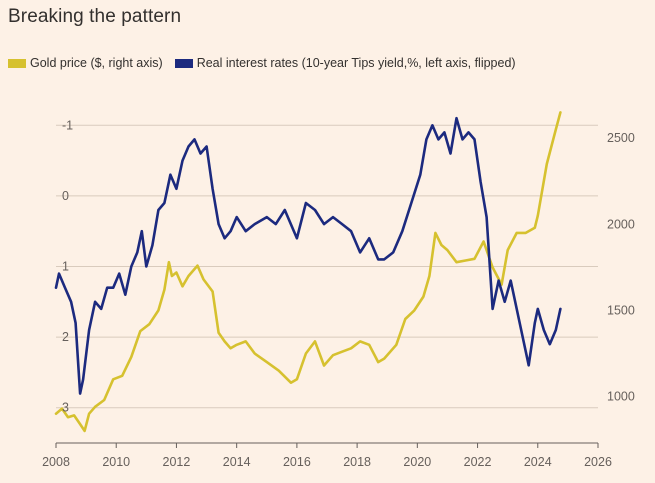 The height and width of the screenshot is (483, 655). Describe the element at coordinates (297, 462) in the screenshot. I see `x-tick-label: 2016` at that location.